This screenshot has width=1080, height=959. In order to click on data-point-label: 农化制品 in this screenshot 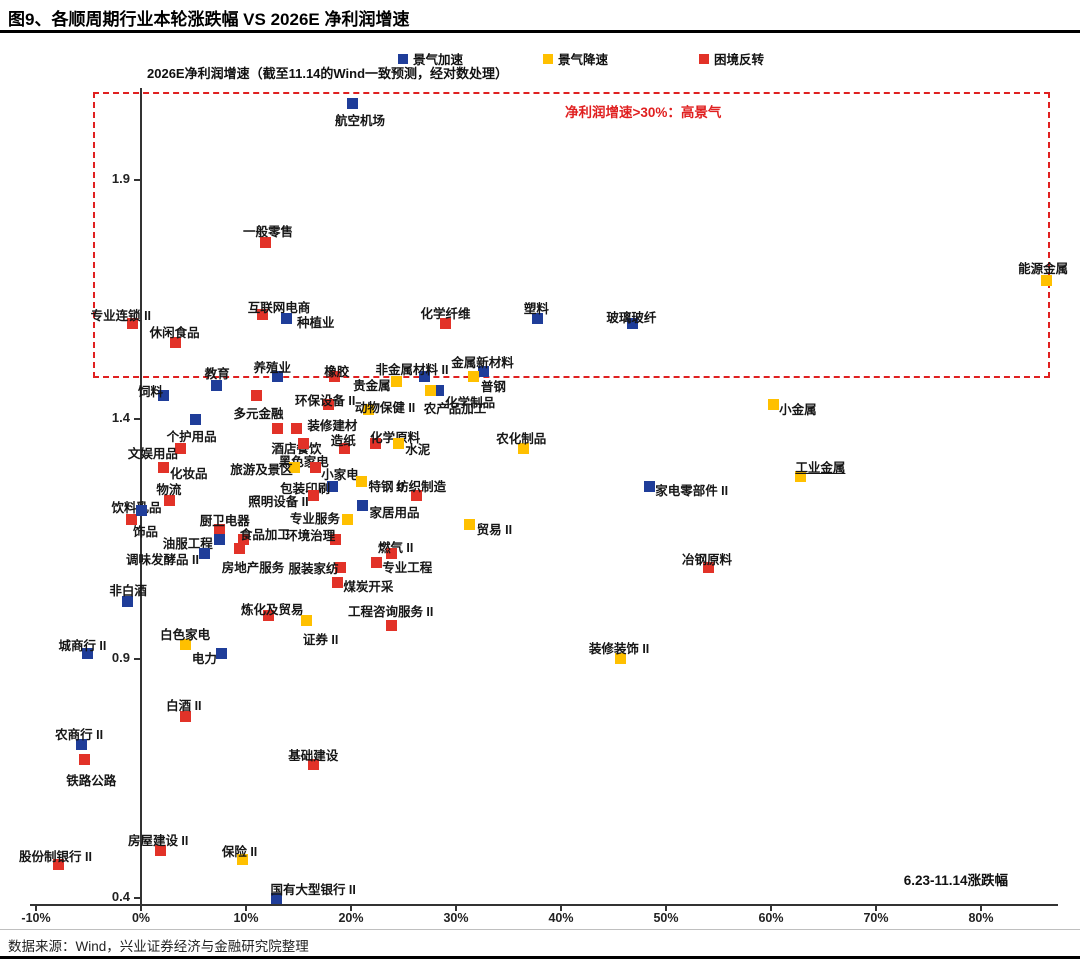, I will do `click(521, 439)`.